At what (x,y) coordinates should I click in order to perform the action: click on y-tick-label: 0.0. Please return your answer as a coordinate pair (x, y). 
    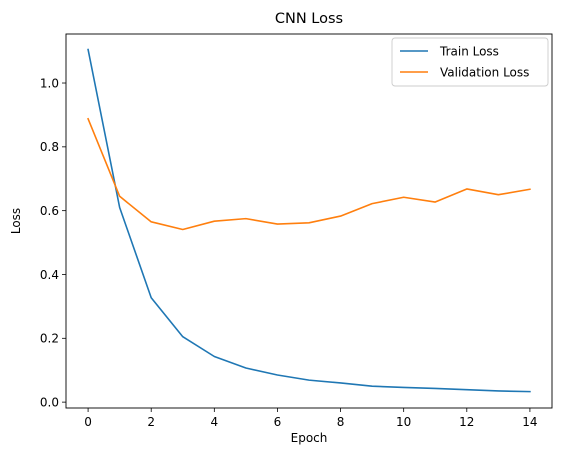
    Looking at the image, I should click on (49, 402).